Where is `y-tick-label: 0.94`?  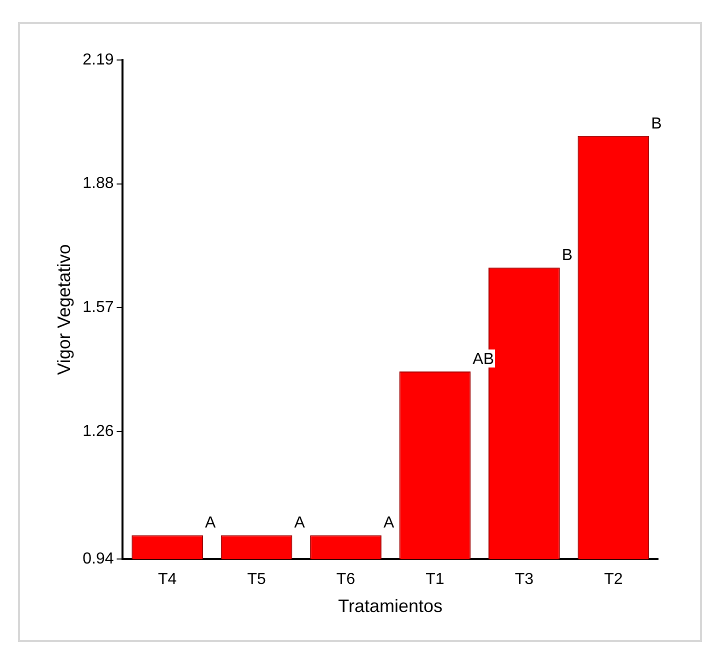 y-tick-label: 0.94 is located at coordinates (98, 559).